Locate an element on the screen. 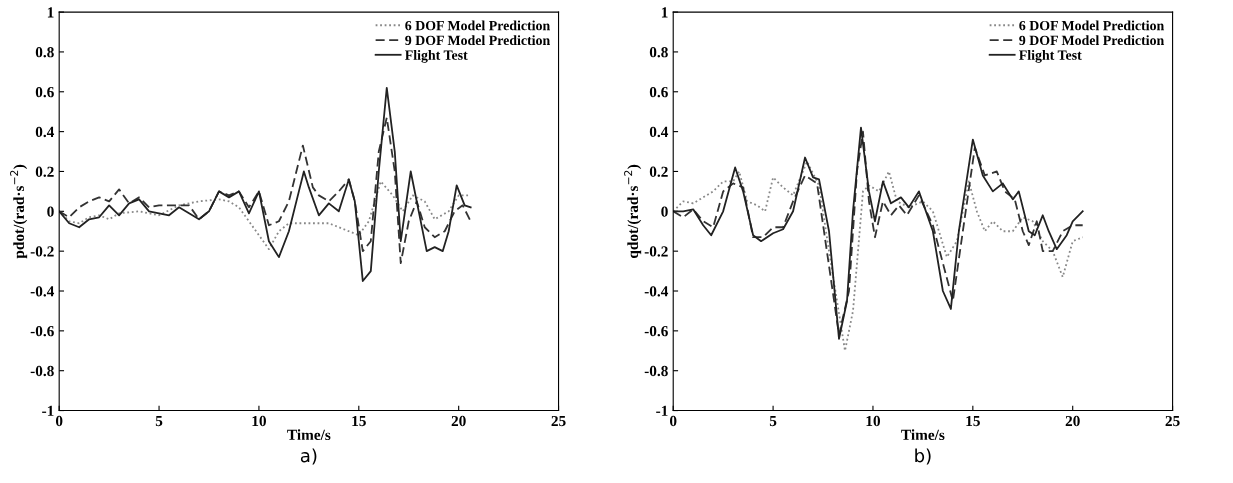 The height and width of the screenshot is (483, 1233). y-axis-title: qdot/(rad·s$^{−2}$) is located at coordinates (633, 211).